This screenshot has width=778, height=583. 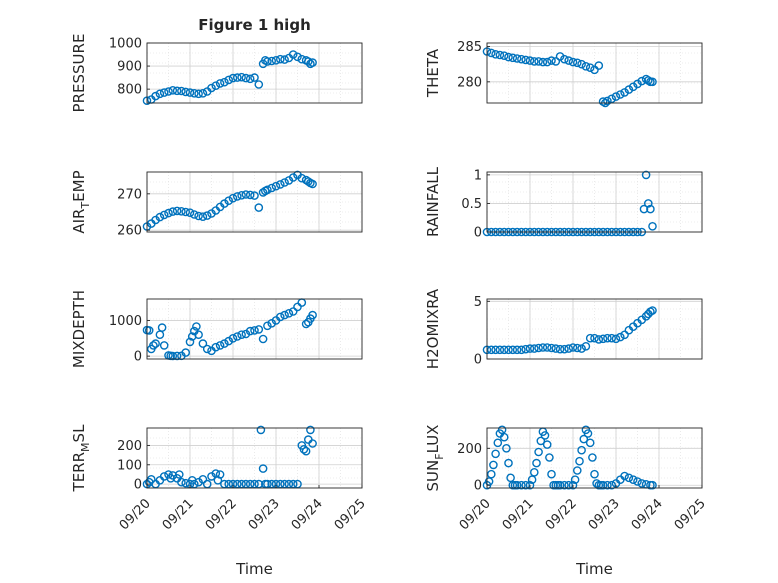 What do you see at coordinates (135, 514) in the screenshot?
I see `x-tick-label: 09/20` at bounding box center [135, 514].